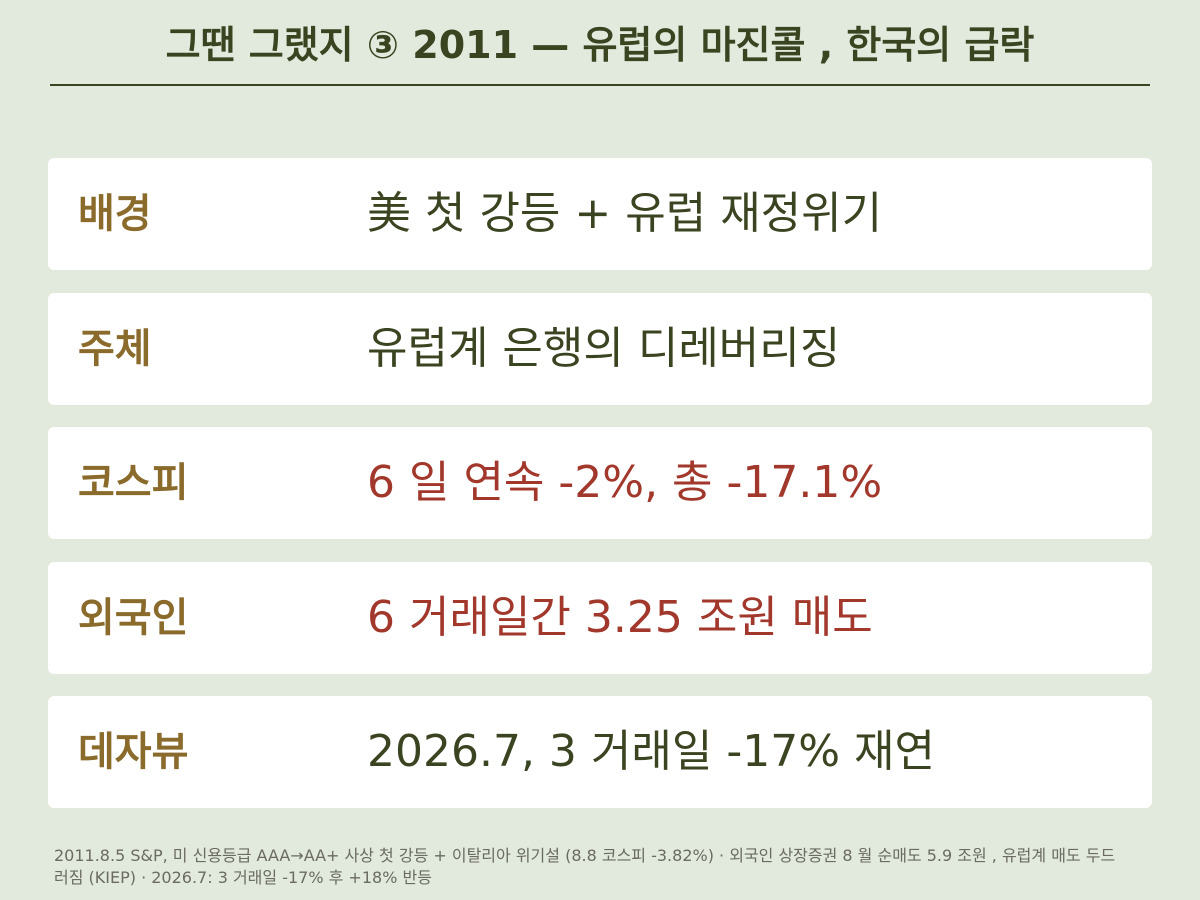  What do you see at coordinates (115, 348) in the screenshot?
I see `row-label: 주체` at bounding box center [115, 348].